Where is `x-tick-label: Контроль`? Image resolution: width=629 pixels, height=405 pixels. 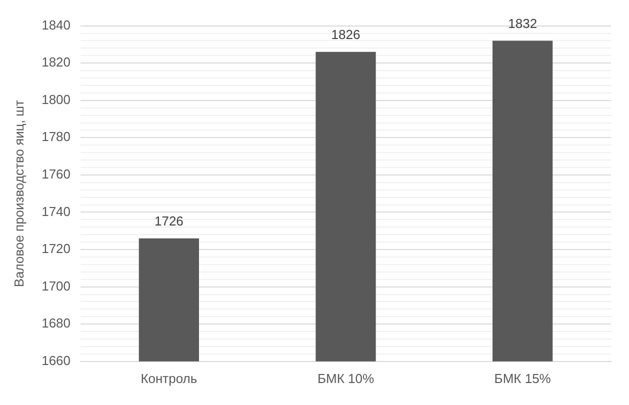
x-tick-label: Контроль is located at coordinates (169, 378).